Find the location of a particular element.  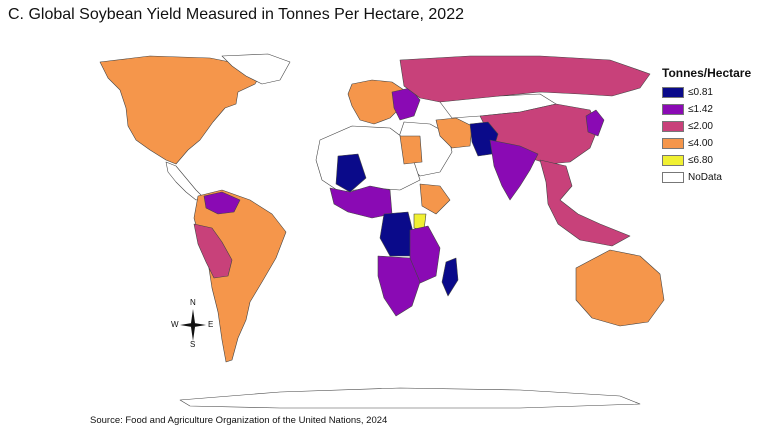

compass-rose: N S W E is located at coordinates (193, 323).